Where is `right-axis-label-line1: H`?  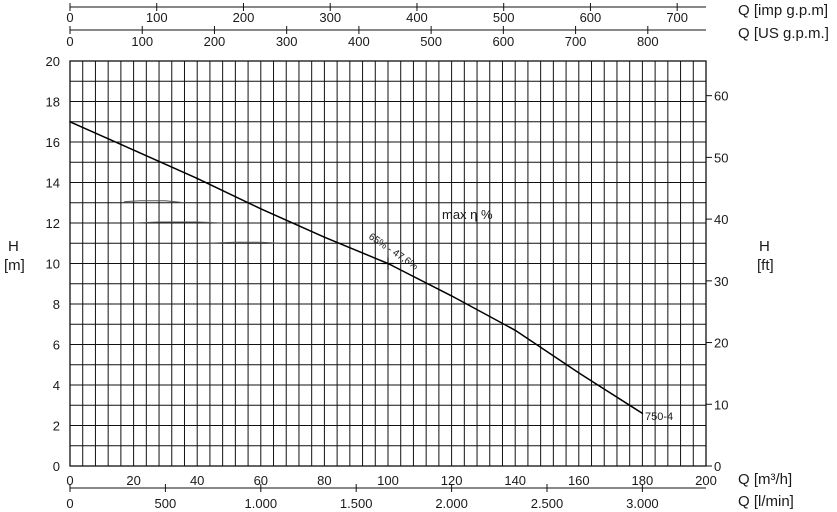 right-axis-label-line1: H is located at coordinates (764, 246).